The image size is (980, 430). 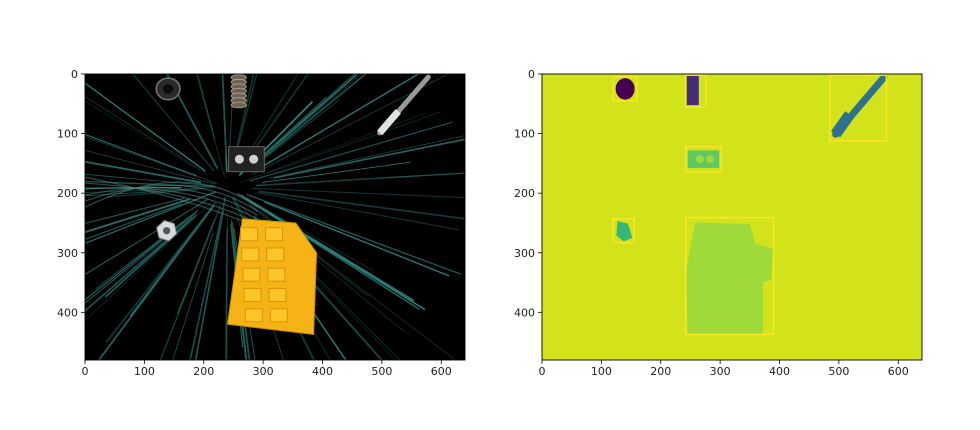 I want to click on y-tick-label: 100, so click(x=524, y=134).